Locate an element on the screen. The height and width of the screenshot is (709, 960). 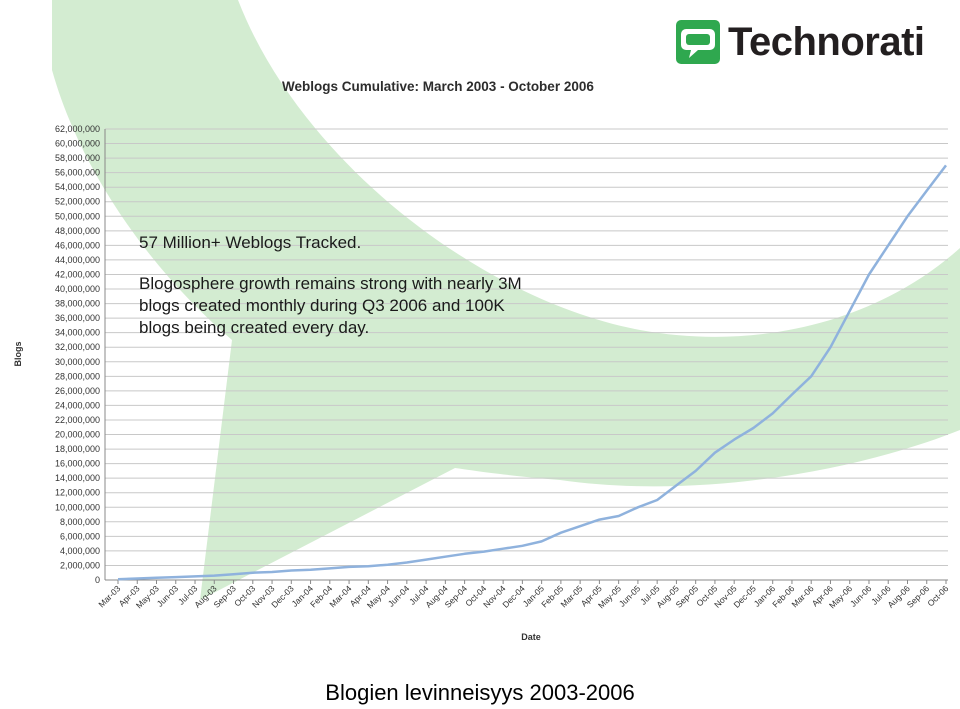
y-tick-label: 36,000,000 is located at coordinates (77, 318).